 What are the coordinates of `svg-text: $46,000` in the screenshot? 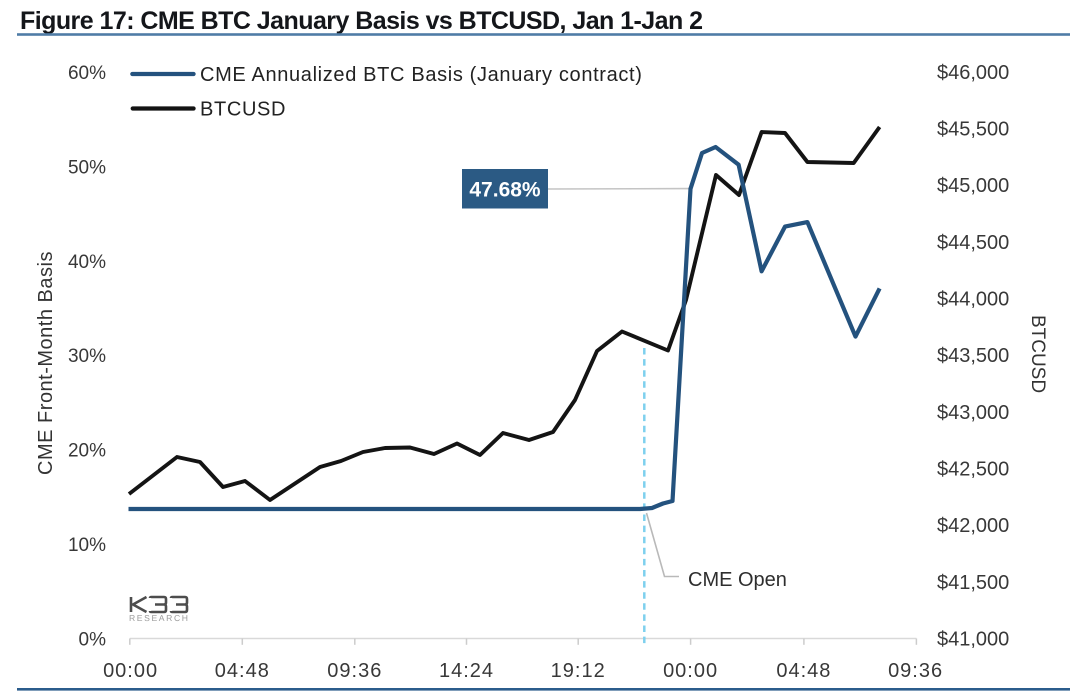 It's located at (973, 73).